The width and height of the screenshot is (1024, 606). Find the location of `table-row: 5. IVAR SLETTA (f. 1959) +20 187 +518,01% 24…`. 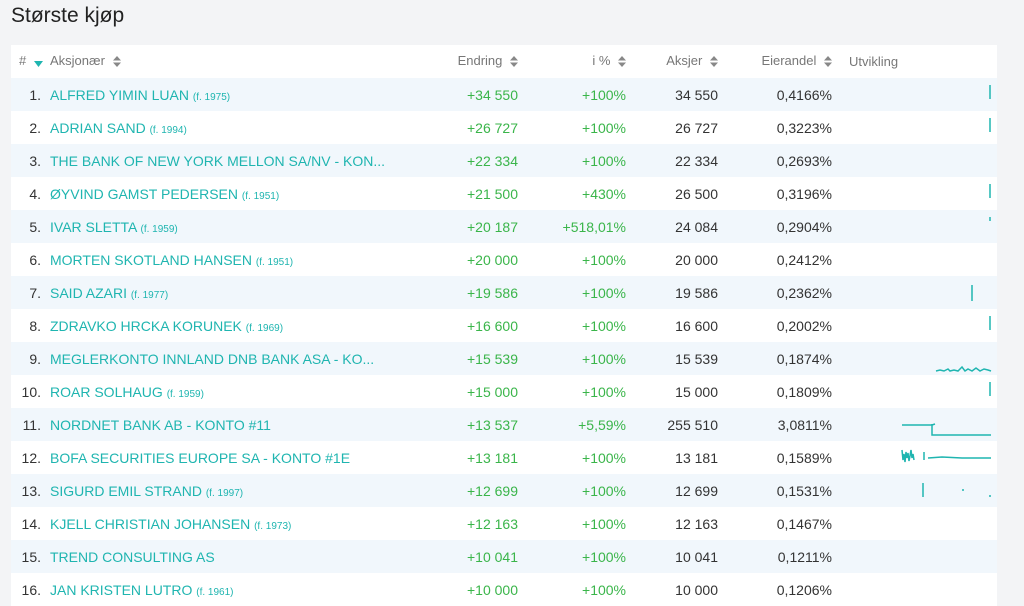

table-row: 5. IVAR SLETTA (f. 1959) +20 187 +518,01% 24… is located at coordinates (504, 226).